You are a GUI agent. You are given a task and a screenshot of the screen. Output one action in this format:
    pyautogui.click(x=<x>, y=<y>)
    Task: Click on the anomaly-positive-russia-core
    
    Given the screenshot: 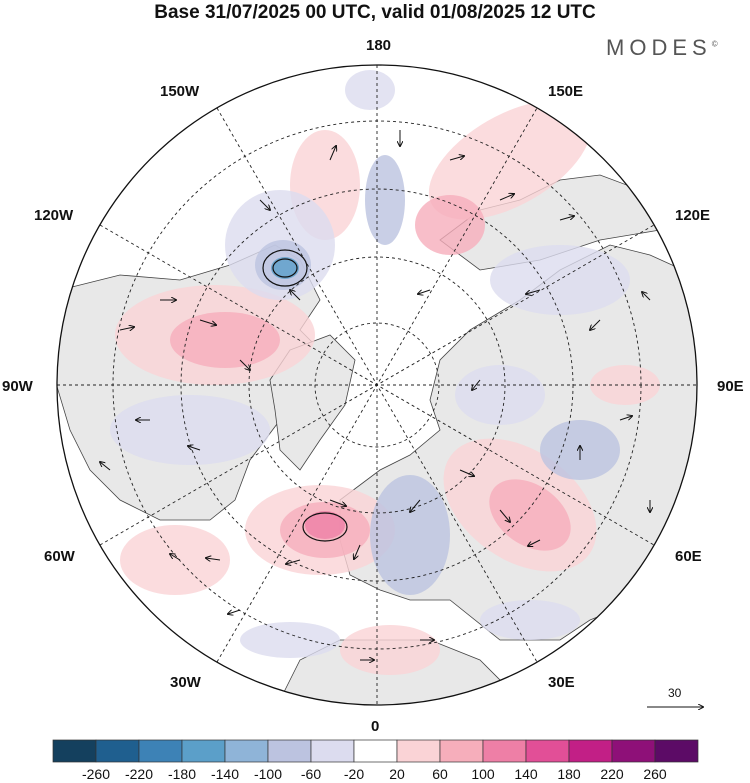 What is the action you would take?
    pyautogui.click(x=530, y=515)
    